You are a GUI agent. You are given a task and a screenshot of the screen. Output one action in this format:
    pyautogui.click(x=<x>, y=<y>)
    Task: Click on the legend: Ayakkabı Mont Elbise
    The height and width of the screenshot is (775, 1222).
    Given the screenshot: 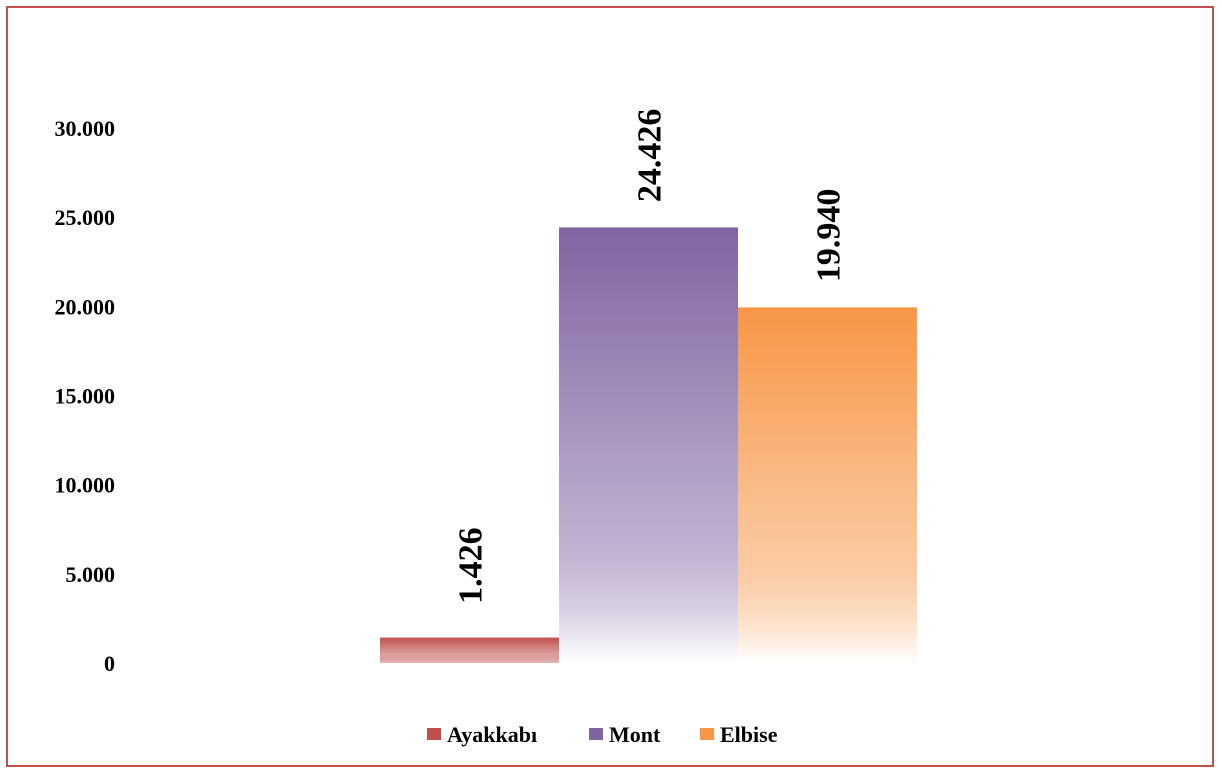 What is the action you would take?
    pyautogui.click(x=602, y=734)
    